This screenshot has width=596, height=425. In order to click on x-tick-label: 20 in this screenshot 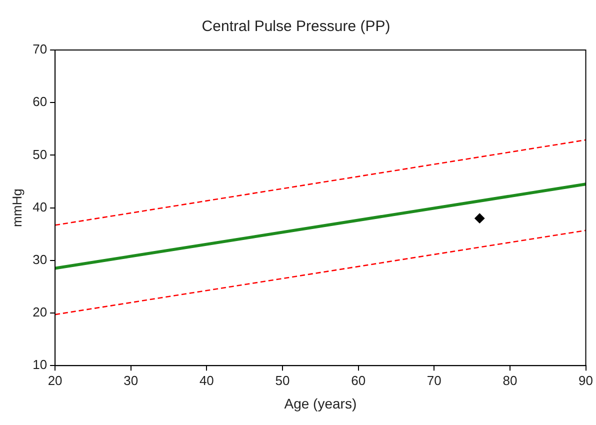, I will do `click(55, 380)`.